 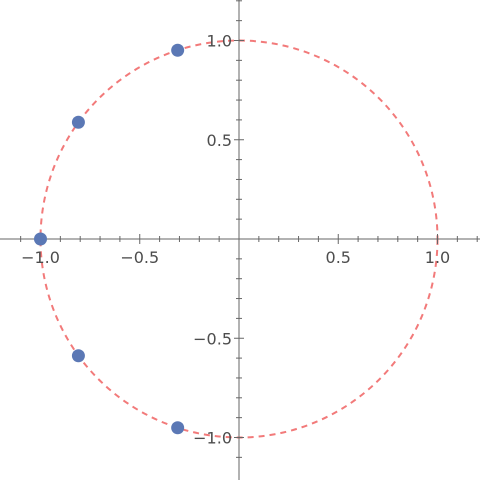 I want to click on y-tick-label: −0.5, so click(x=212, y=338).